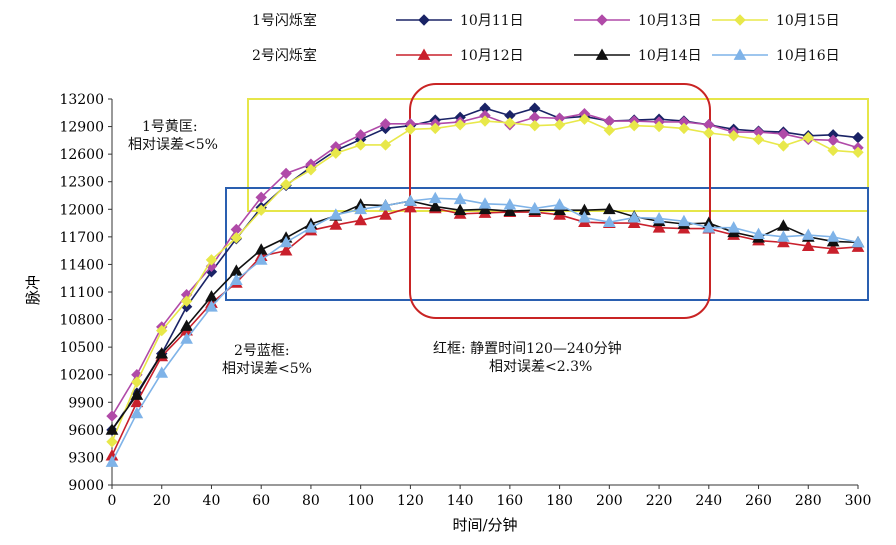 The height and width of the screenshot is (545, 896). What do you see at coordinates (808, 56) in the screenshot?
I see `legend-label: 10月16日` at bounding box center [808, 56].